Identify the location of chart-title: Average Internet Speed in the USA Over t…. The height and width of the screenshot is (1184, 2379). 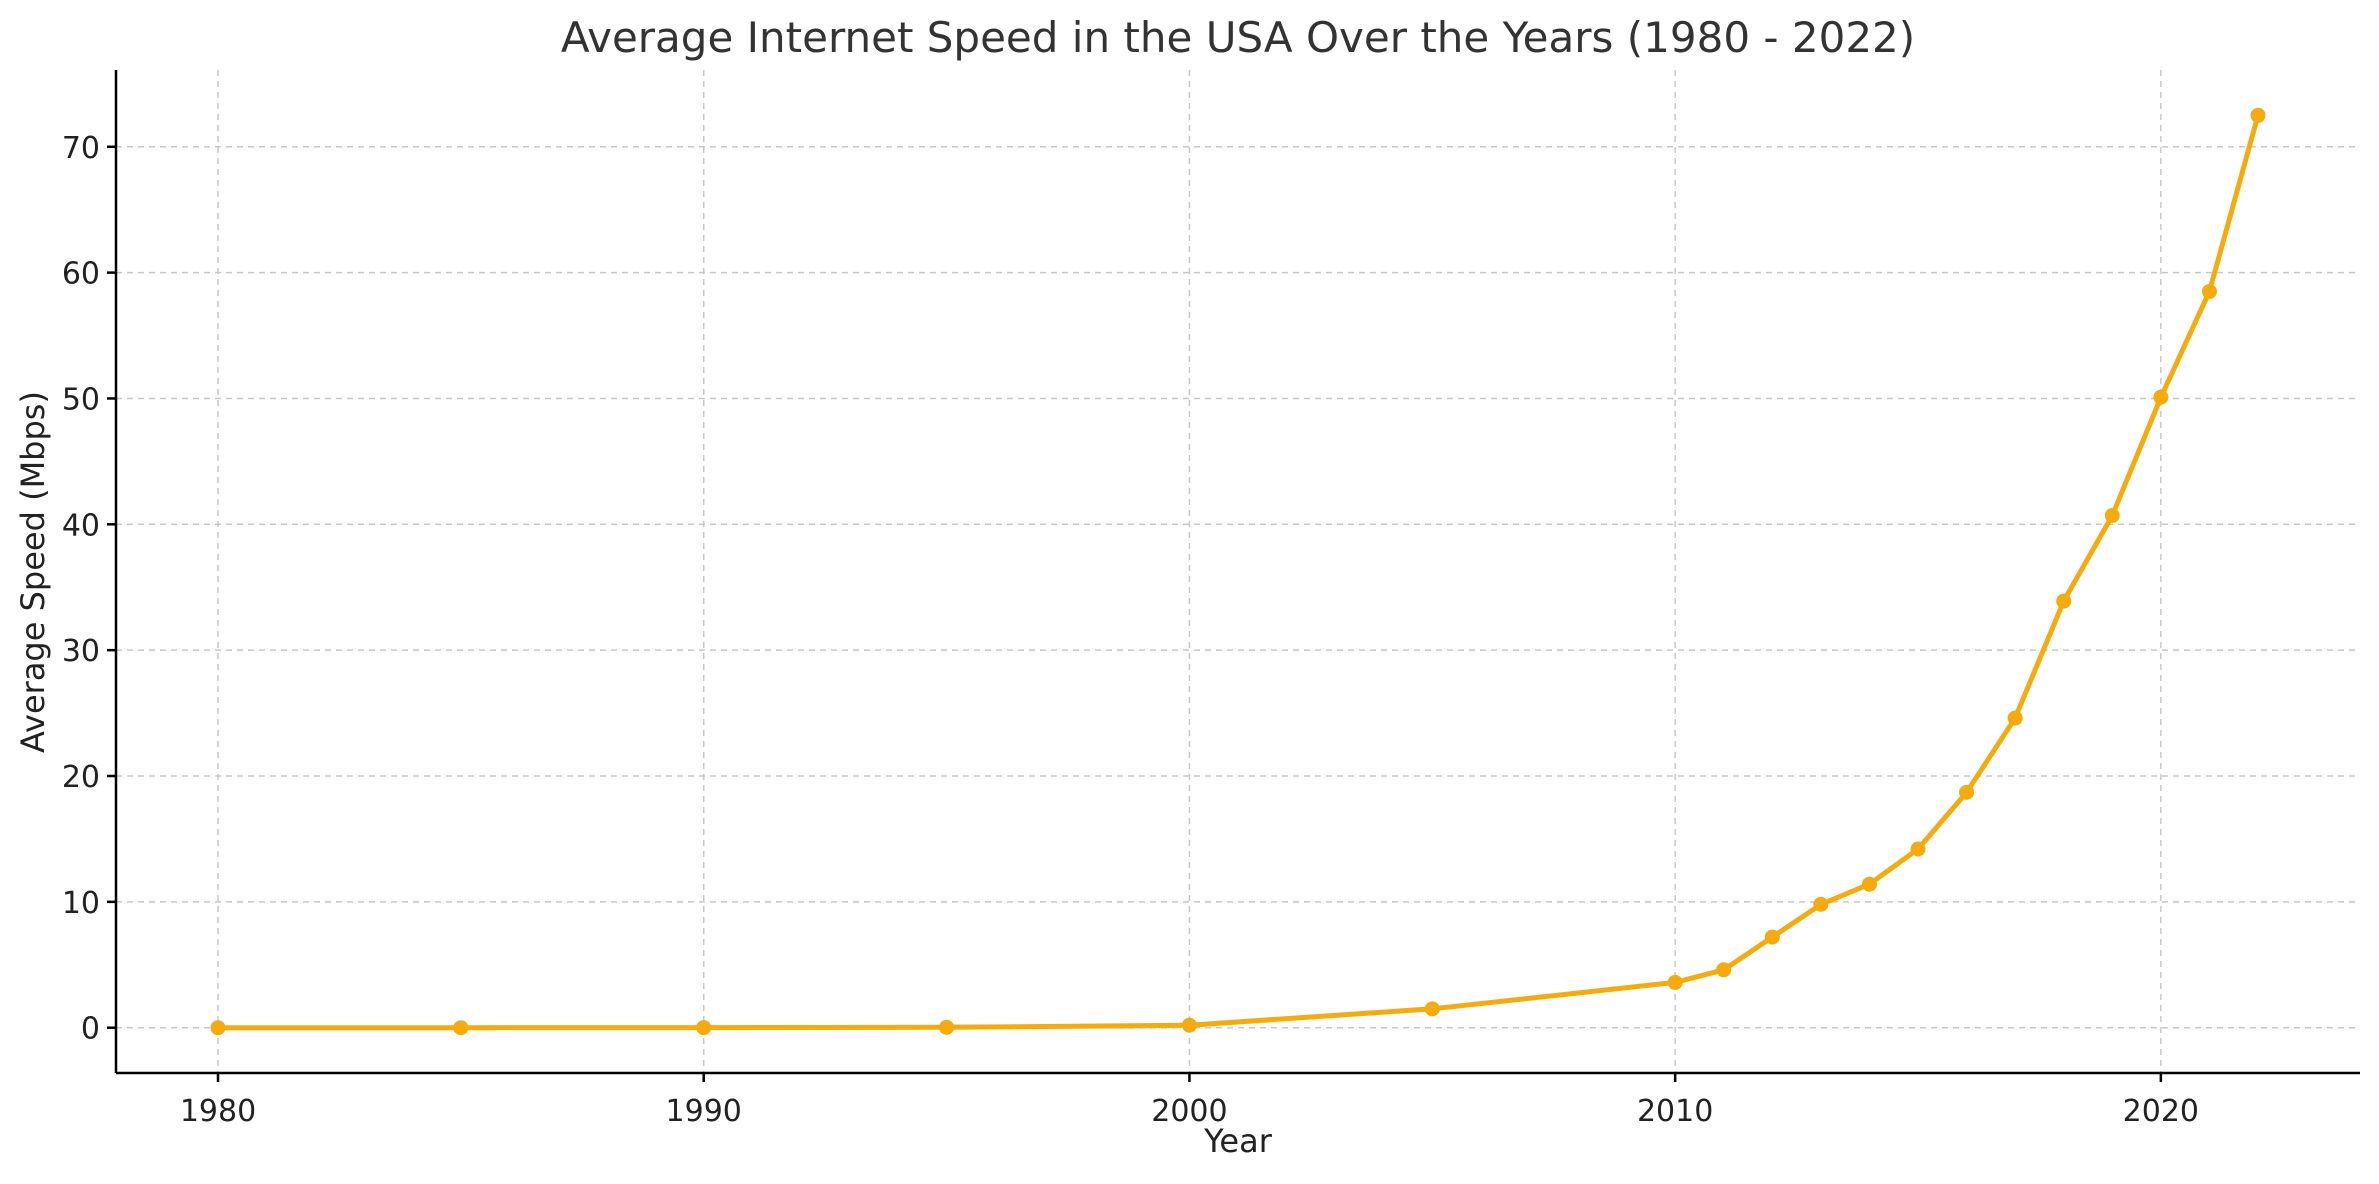
(1238, 37).